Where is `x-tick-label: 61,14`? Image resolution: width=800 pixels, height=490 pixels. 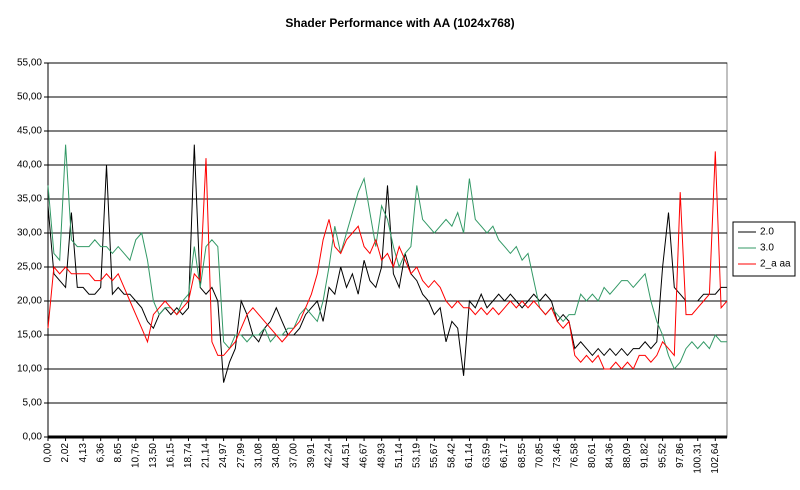
x-tick-label: 61,14 is located at coordinates (469, 455).